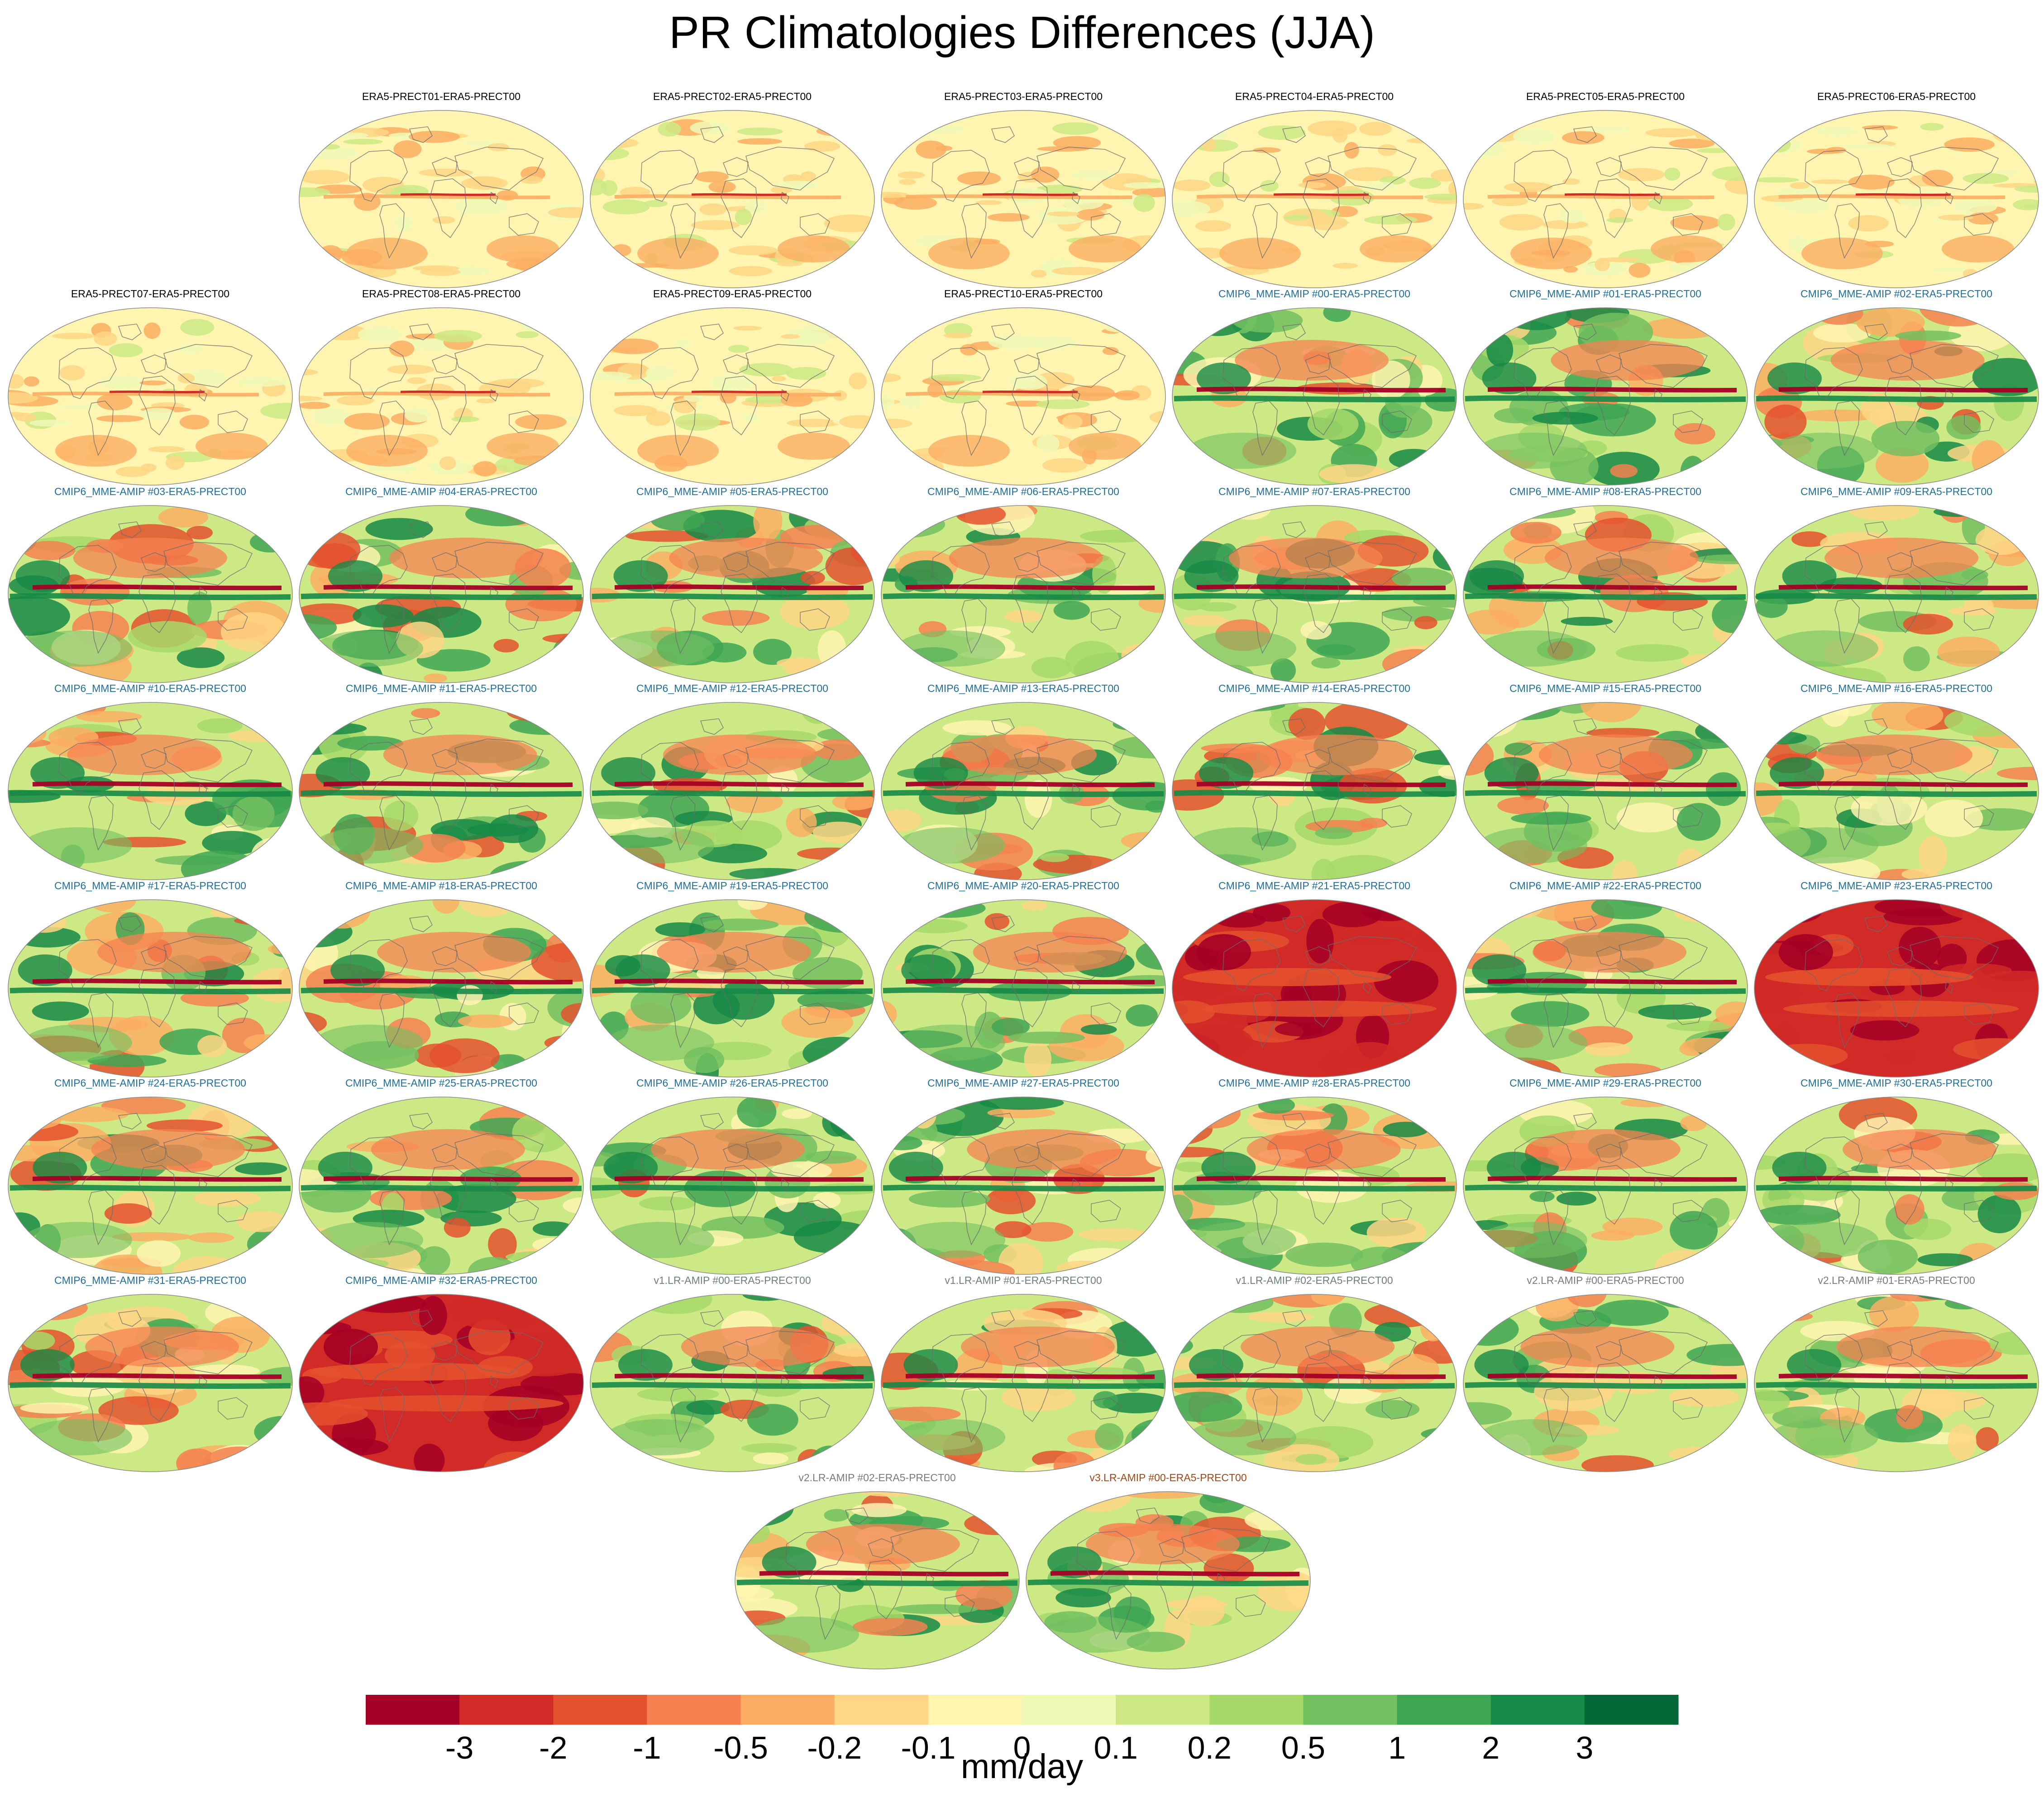 This screenshot has width=2044, height=1817. Describe the element at coordinates (1397, 1747) in the screenshot. I see `colorbar-tick-label: 1` at that location.